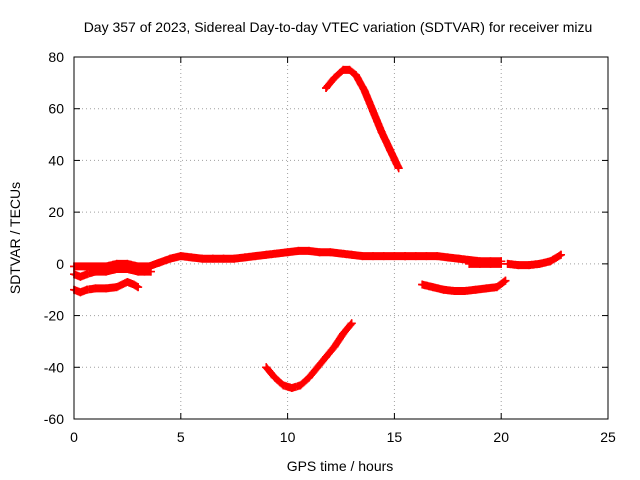 Image resolution: width=640 pixels, height=480 pixels. What do you see at coordinates (54, 316) in the screenshot?
I see `y-tick-label: -20` at bounding box center [54, 316].